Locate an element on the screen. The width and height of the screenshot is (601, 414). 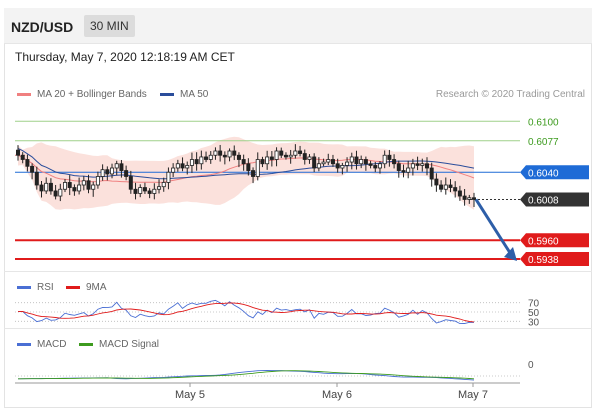
rsi-label: RSI is located at coordinates (45, 287).